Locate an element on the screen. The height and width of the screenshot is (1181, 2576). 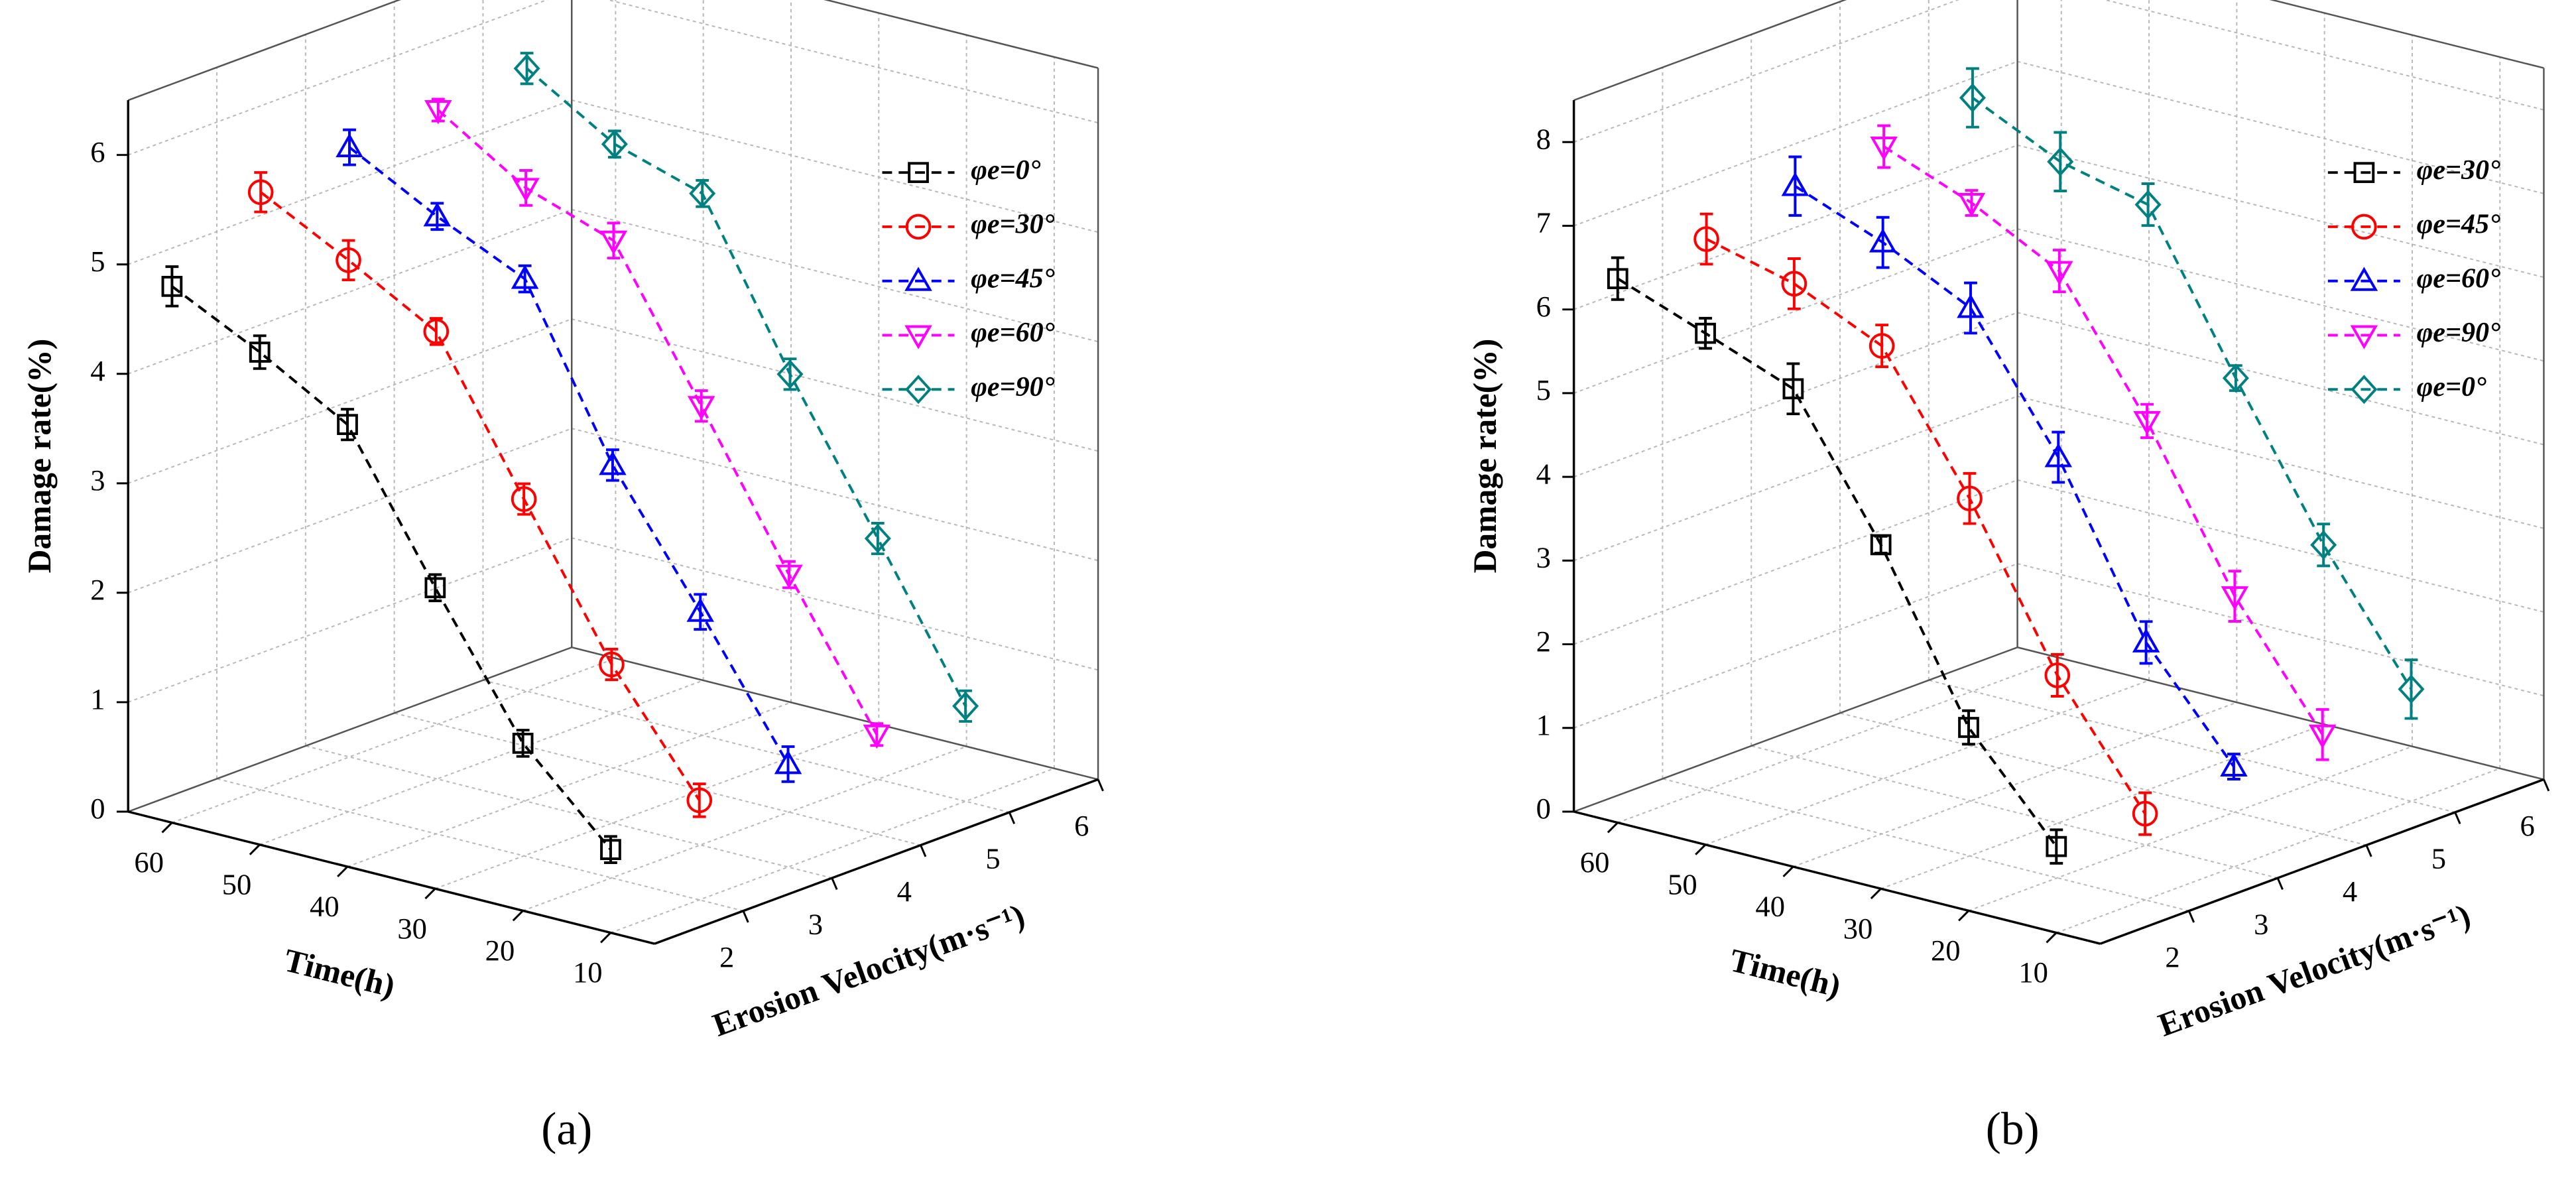
y-tick-label: 6 is located at coordinates (1081, 826).